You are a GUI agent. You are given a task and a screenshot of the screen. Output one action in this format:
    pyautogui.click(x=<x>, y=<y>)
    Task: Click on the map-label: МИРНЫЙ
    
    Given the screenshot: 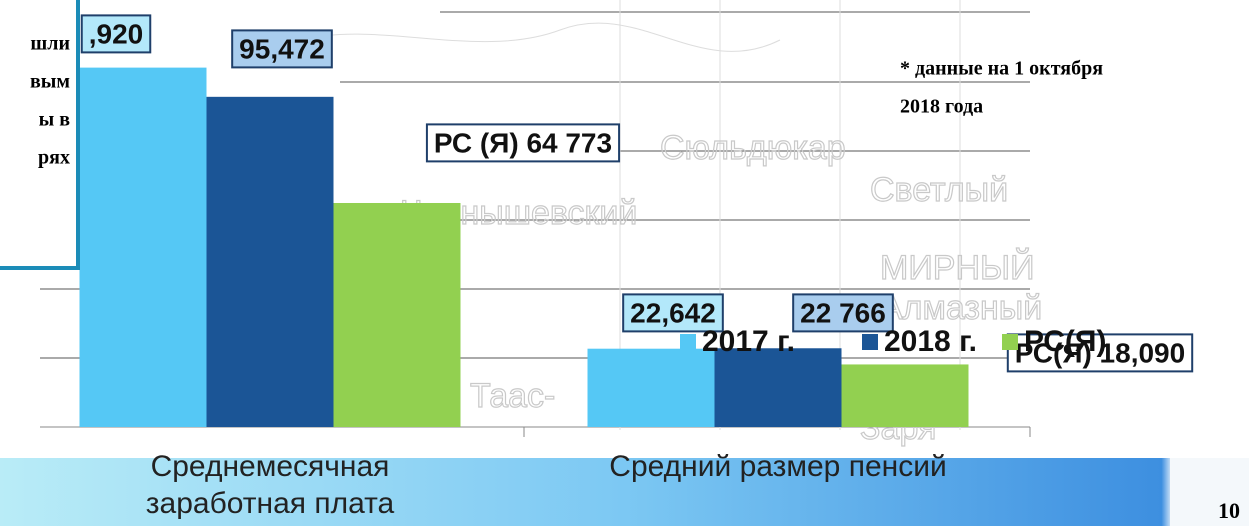 What is the action you would take?
    pyautogui.click(x=957, y=268)
    